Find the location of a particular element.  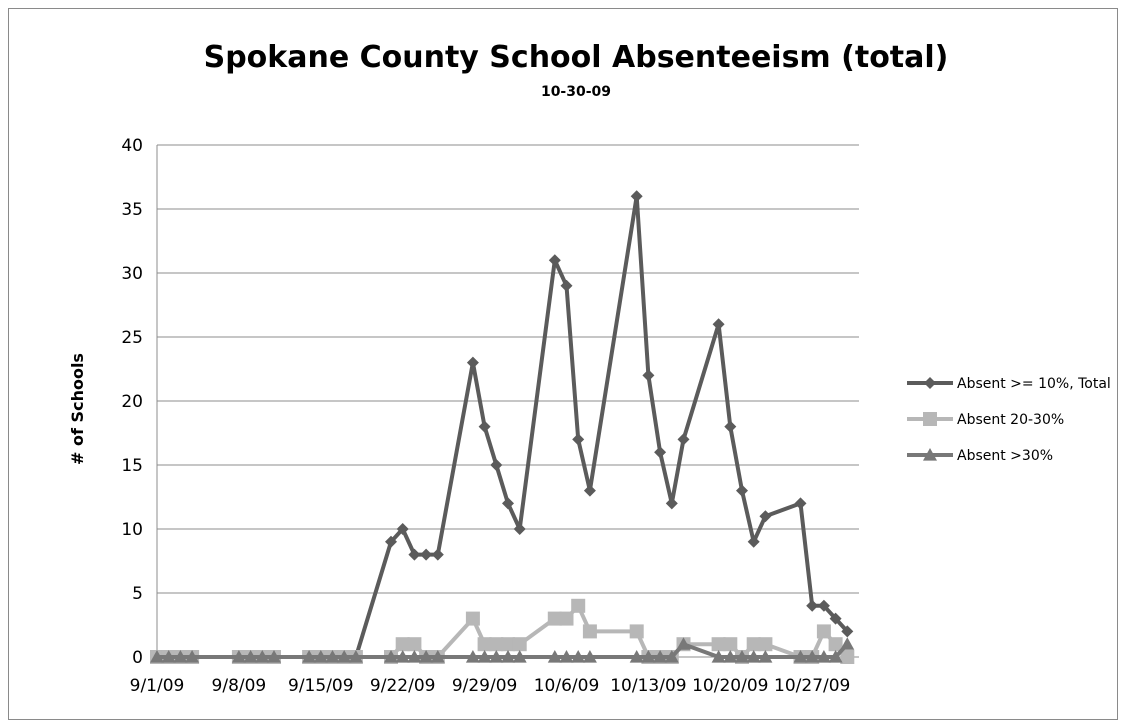

y-tick-label: 0 is located at coordinates (137, 658).